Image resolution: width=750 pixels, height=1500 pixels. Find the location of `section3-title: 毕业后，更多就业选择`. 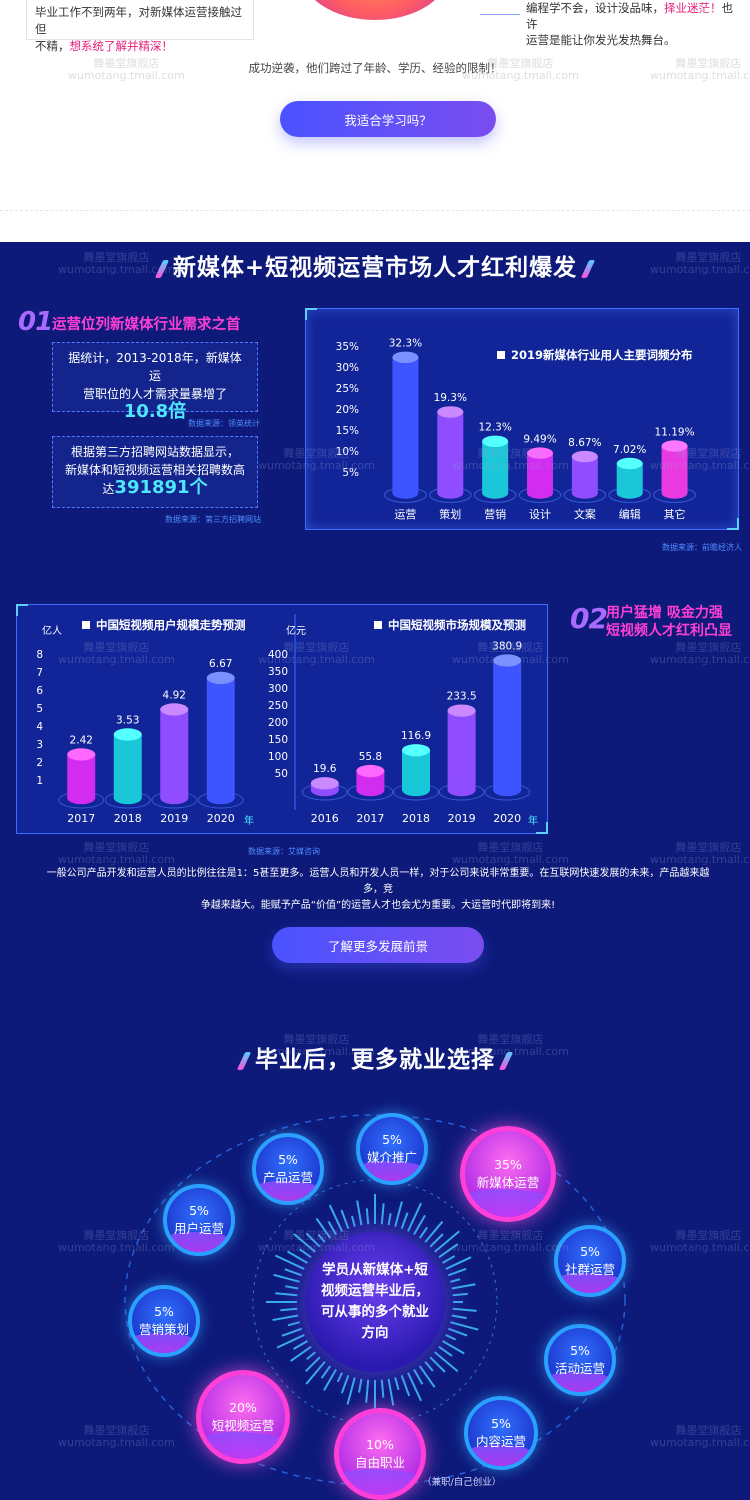

section3-title: 毕业后，更多就业选择 is located at coordinates (375, 1057).